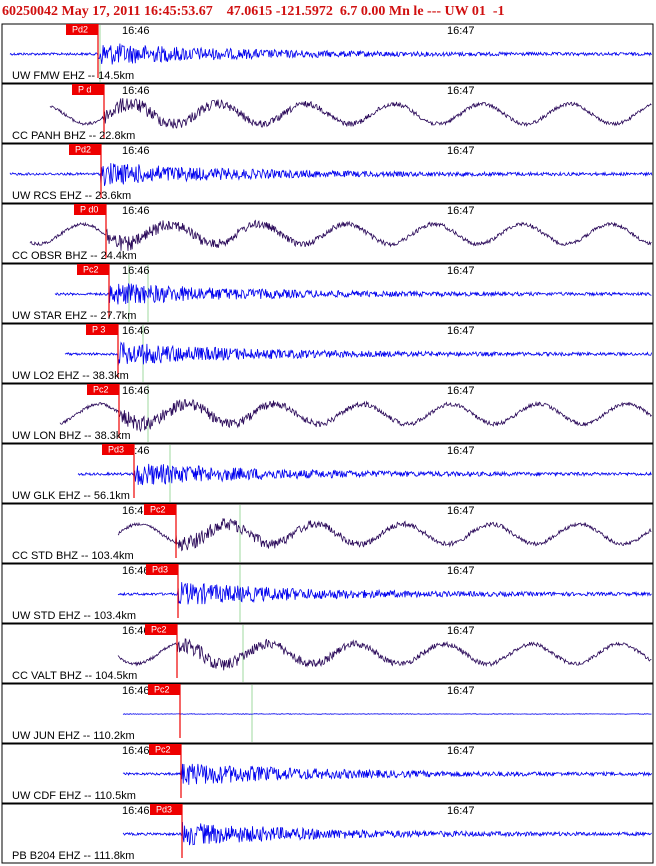  I want to click on station-label: UW STAR EHZ -- 27.7km, so click(74, 316).